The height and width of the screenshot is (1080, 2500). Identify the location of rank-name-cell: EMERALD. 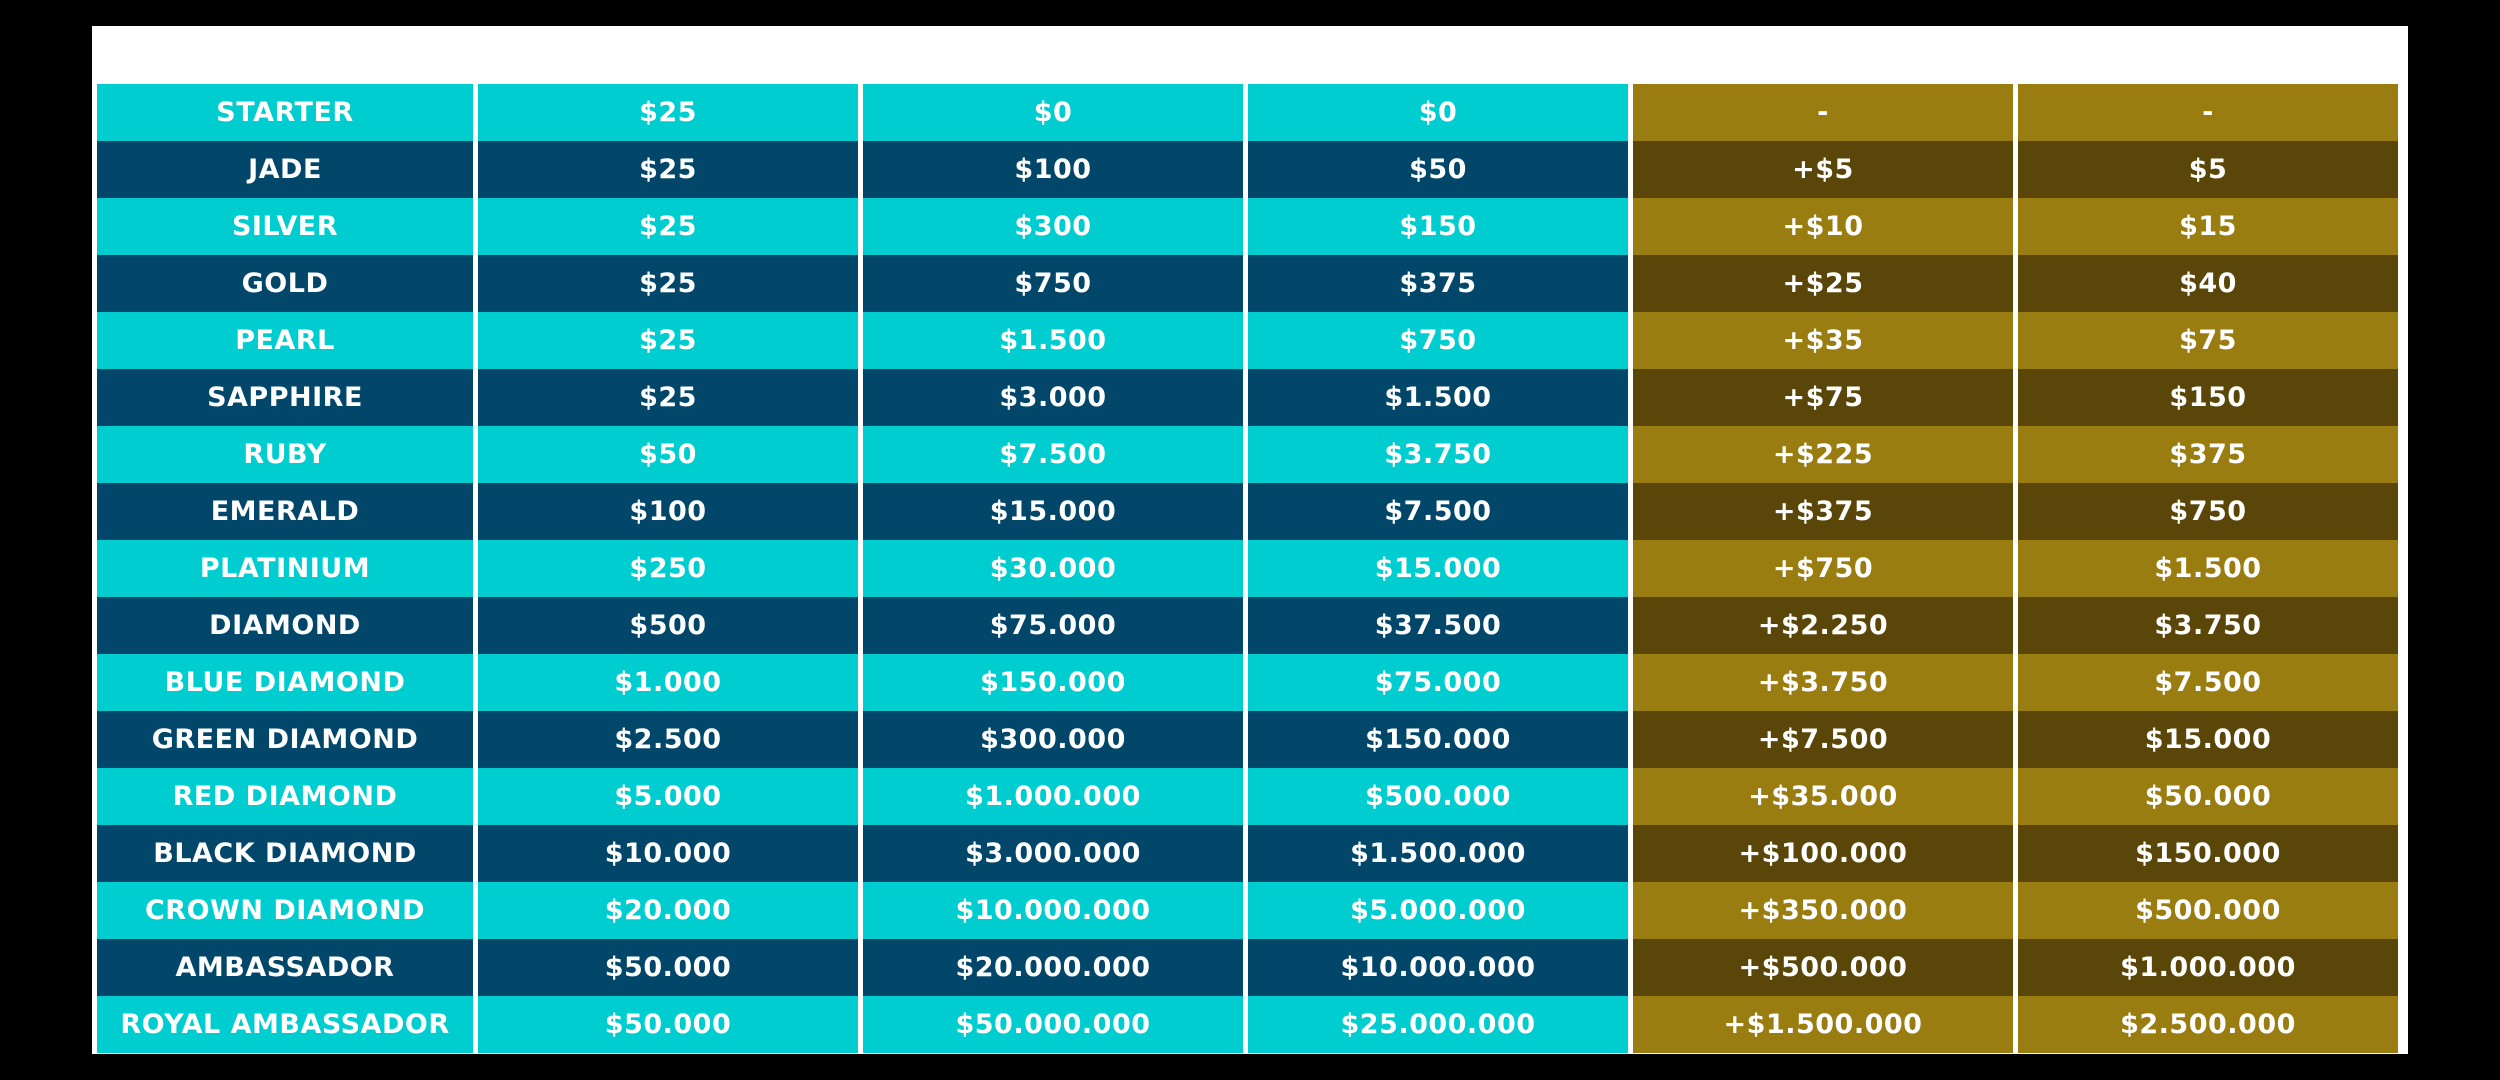
(285, 511).